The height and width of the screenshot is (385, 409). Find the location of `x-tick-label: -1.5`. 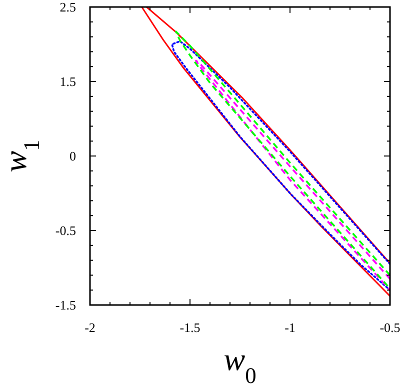

x-tick-label: -1.5 is located at coordinates (190, 327).